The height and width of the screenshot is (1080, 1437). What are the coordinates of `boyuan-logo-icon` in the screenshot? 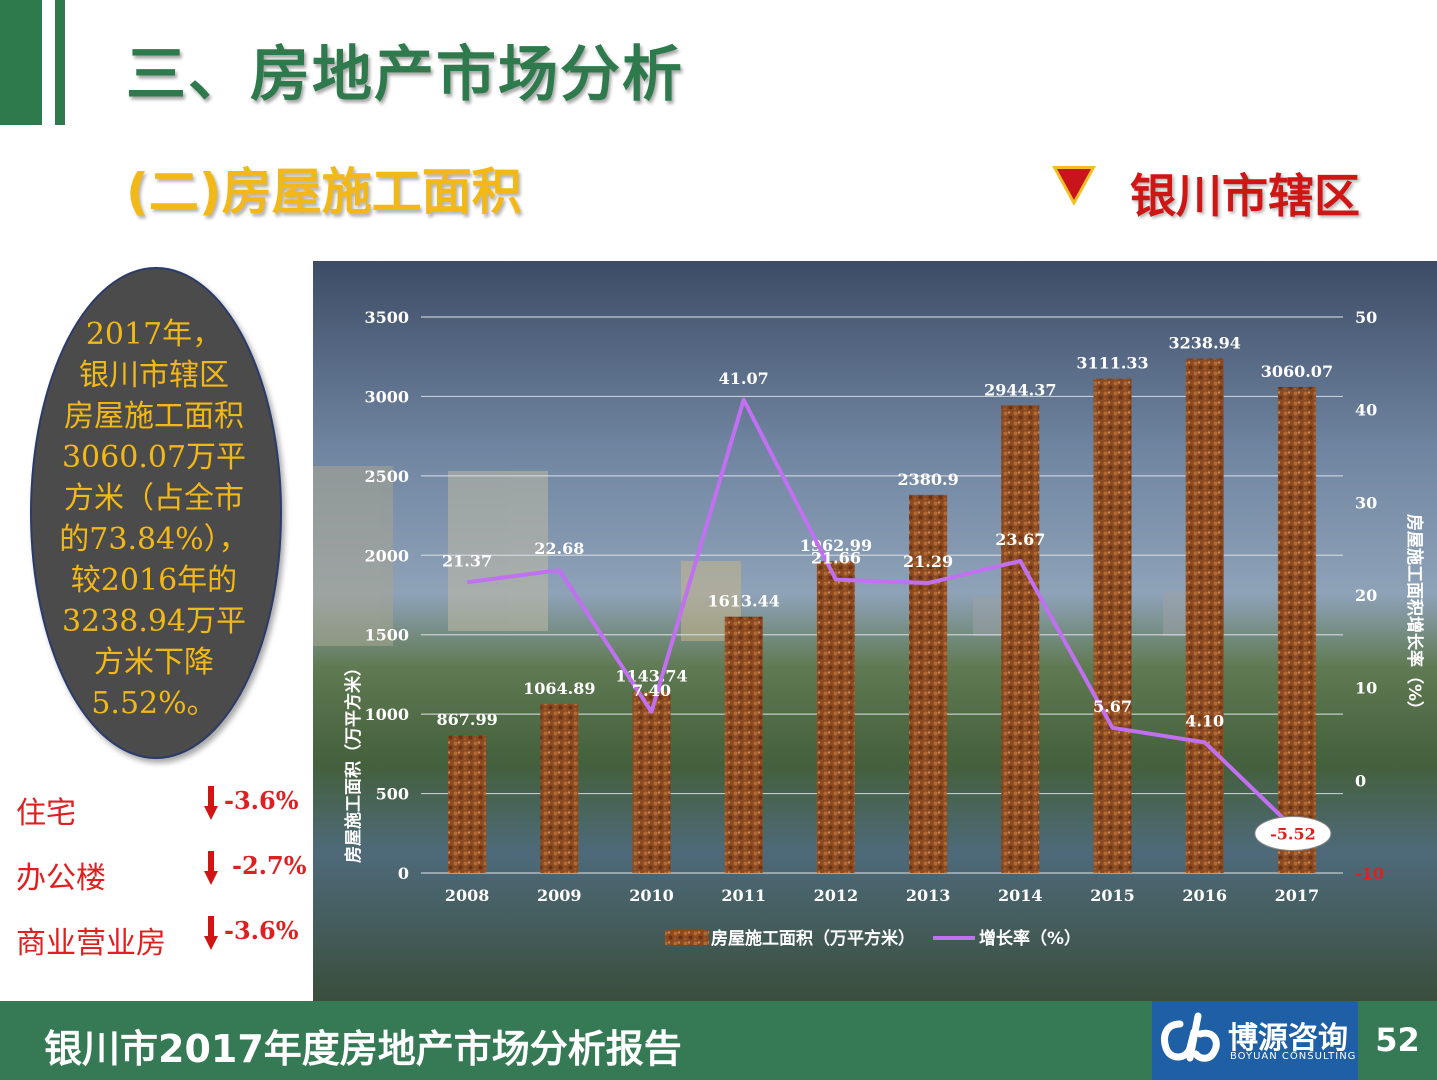 It's located at (1190, 1037).